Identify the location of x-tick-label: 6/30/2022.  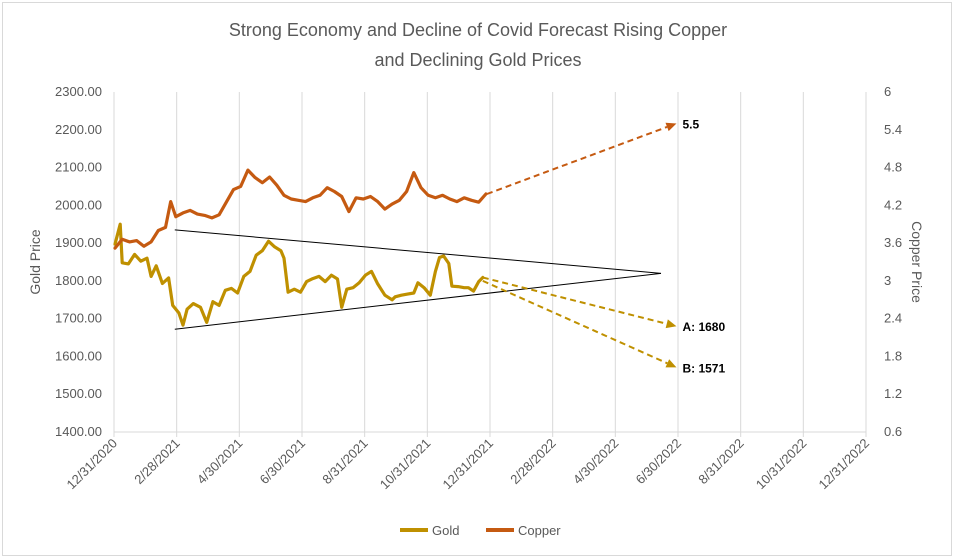
(659, 462).